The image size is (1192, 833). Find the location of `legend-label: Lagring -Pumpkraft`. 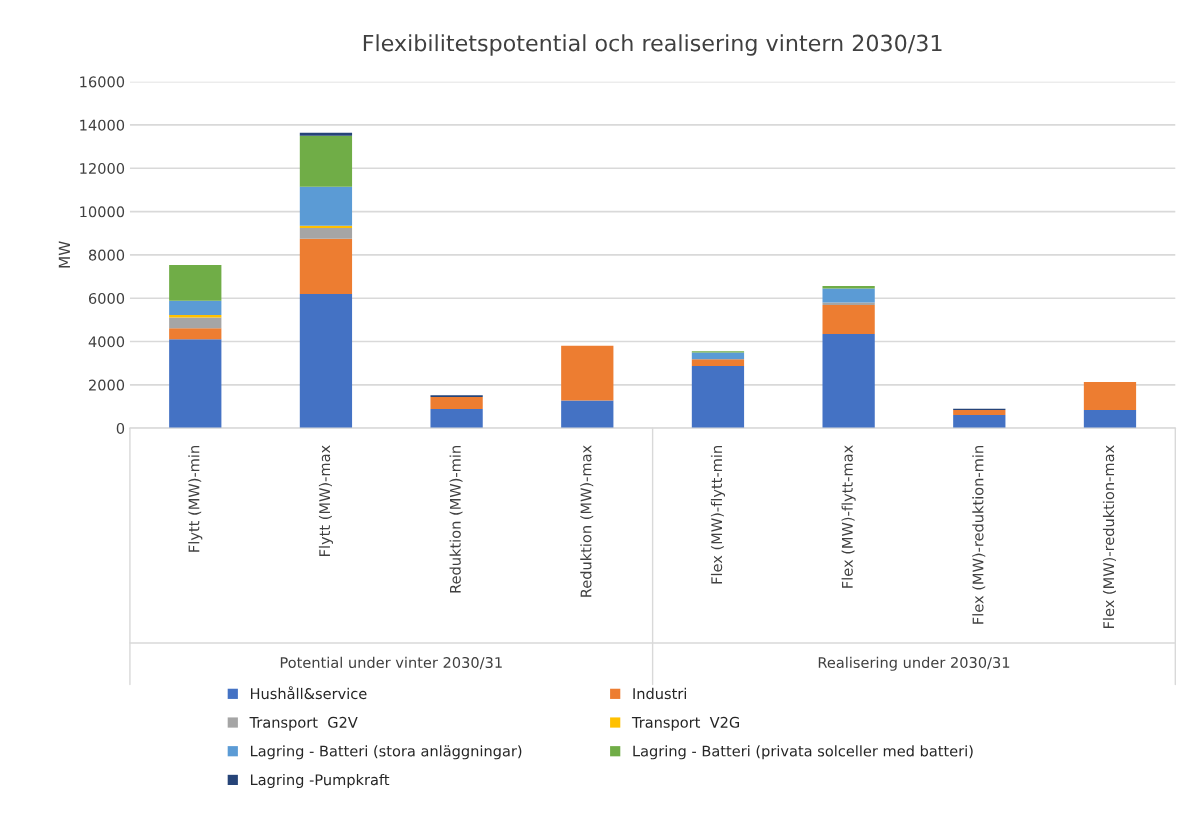

legend-label: Lagring -Pumpkraft is located at coordinates (320, 781).